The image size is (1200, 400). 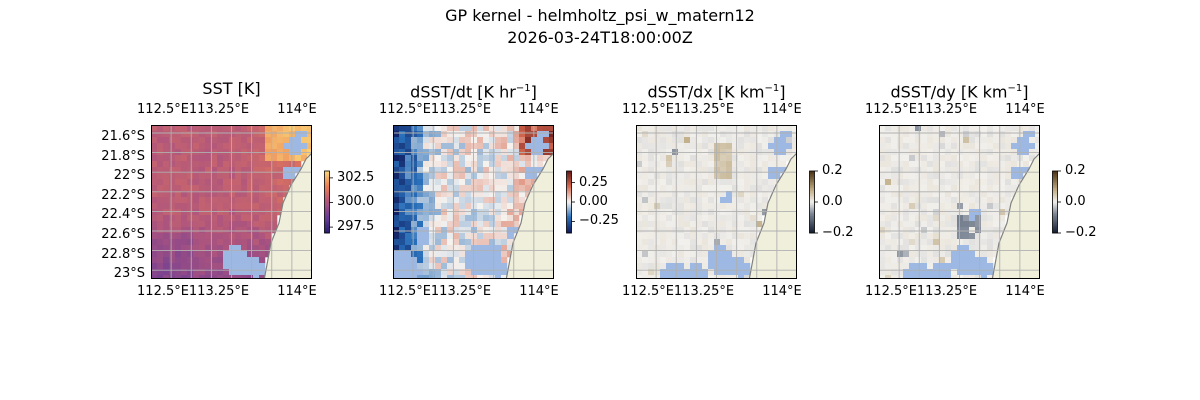 I want to click on heatmap-cells, so click(x=716, y=202).